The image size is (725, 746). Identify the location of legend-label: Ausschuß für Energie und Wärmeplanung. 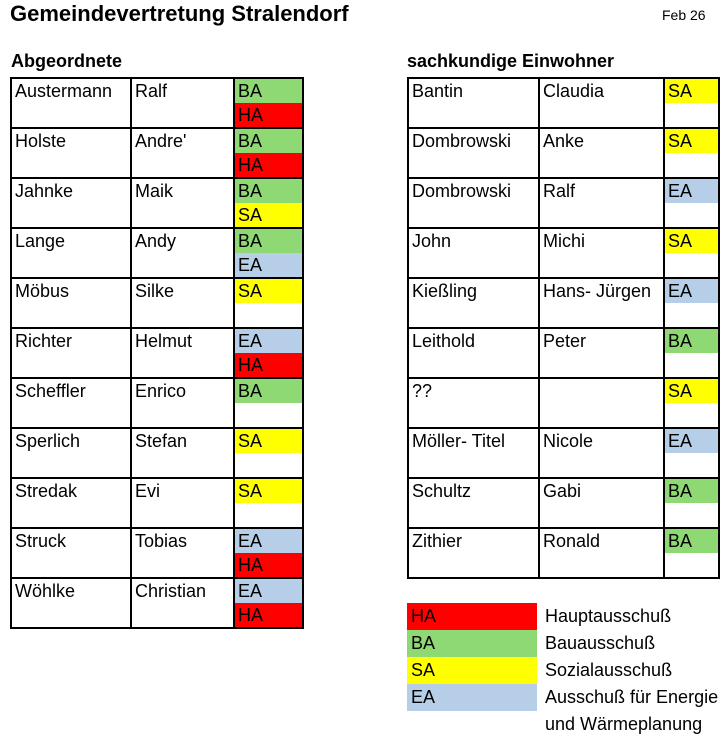
(627, 711).